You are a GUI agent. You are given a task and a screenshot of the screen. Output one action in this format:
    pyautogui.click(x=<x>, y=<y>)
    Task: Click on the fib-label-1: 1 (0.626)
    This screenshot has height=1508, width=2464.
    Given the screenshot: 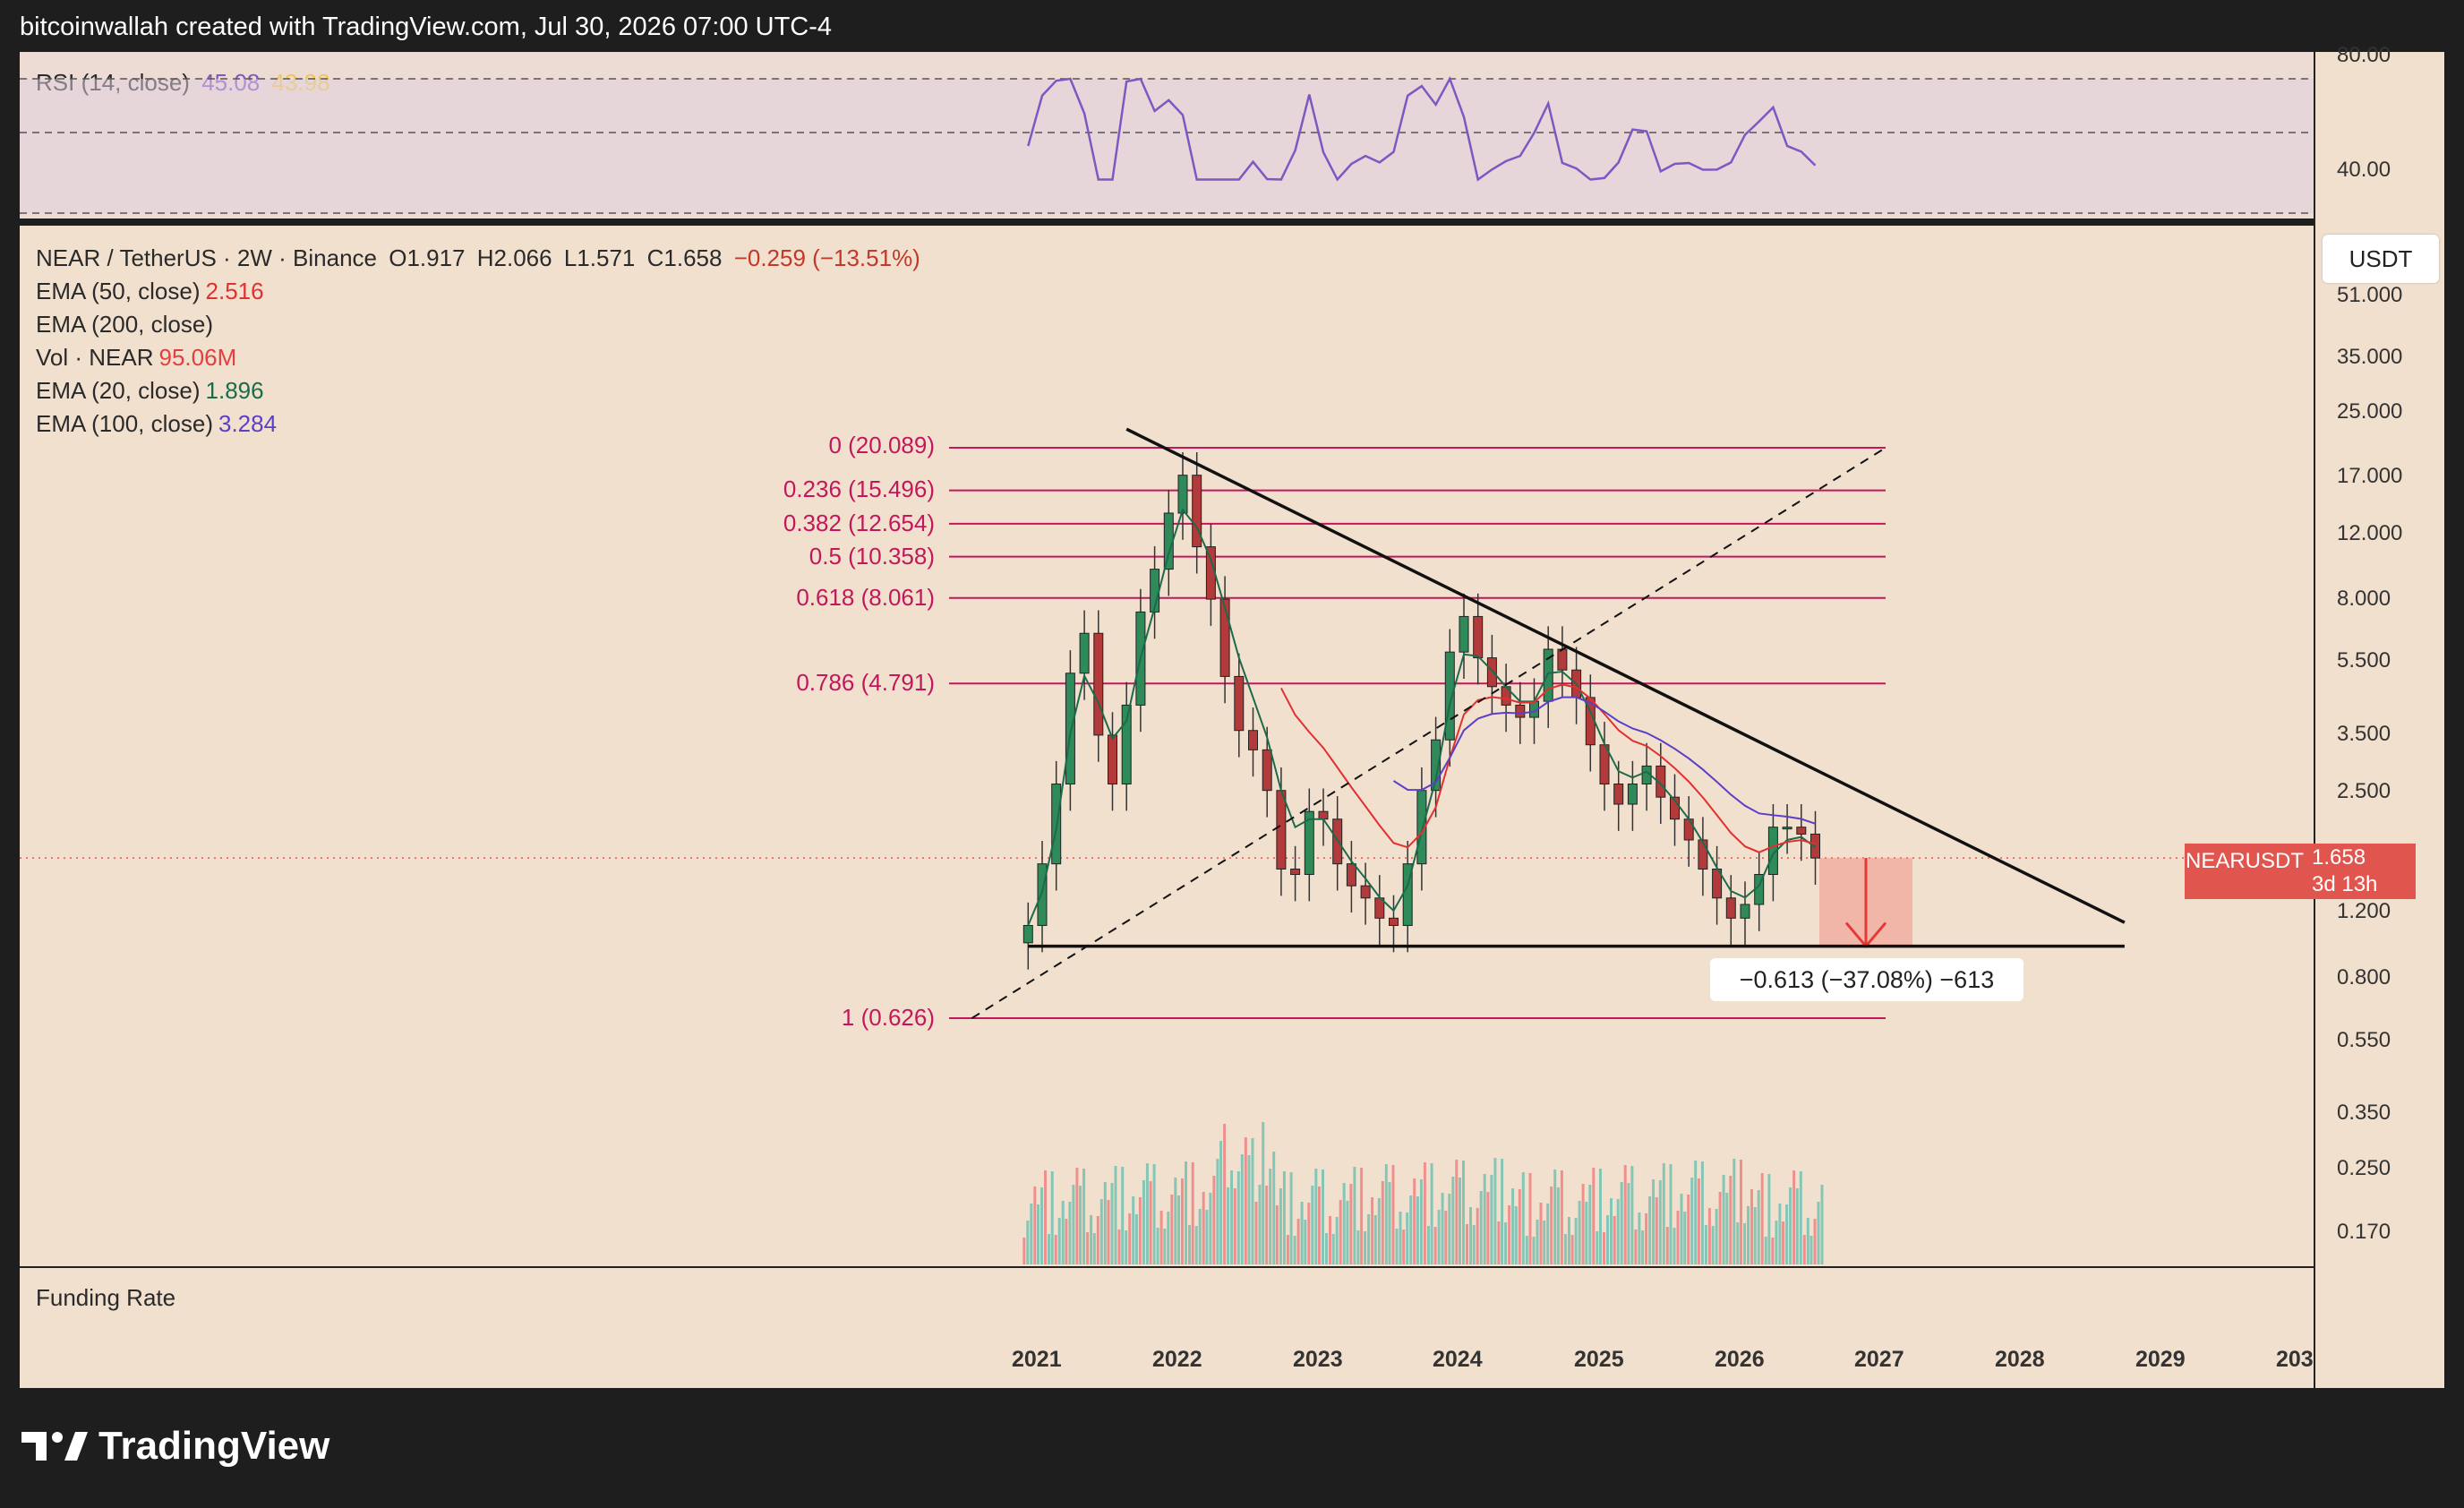 What is the action you would take?
    pyautogui.click(x=888, y=1017)
    